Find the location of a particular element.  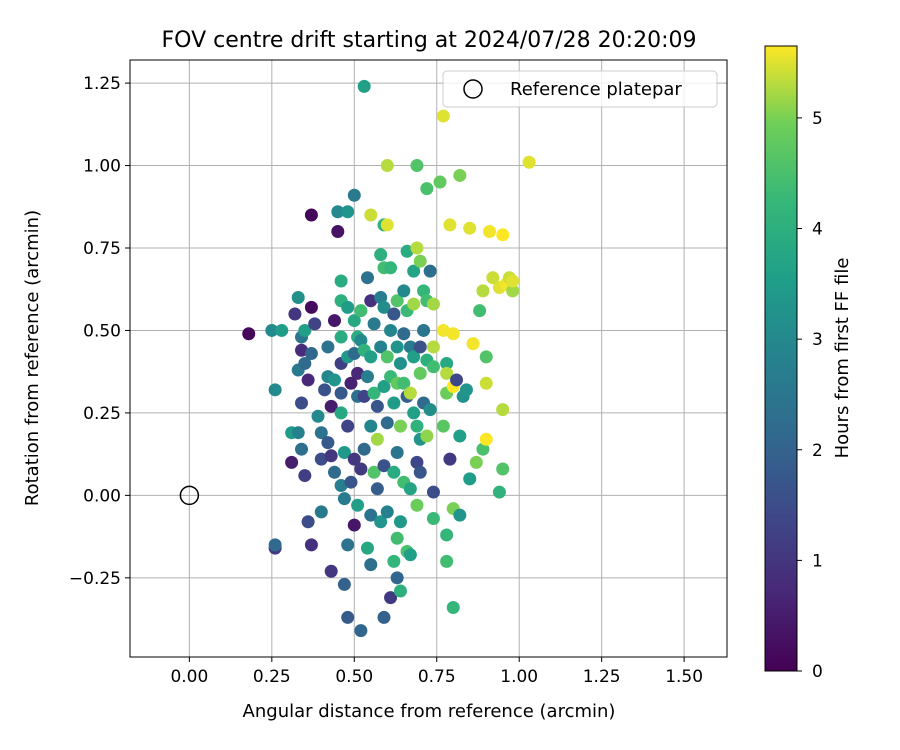

y-tick-label: 0.00 is located at coordinates (102, 496).